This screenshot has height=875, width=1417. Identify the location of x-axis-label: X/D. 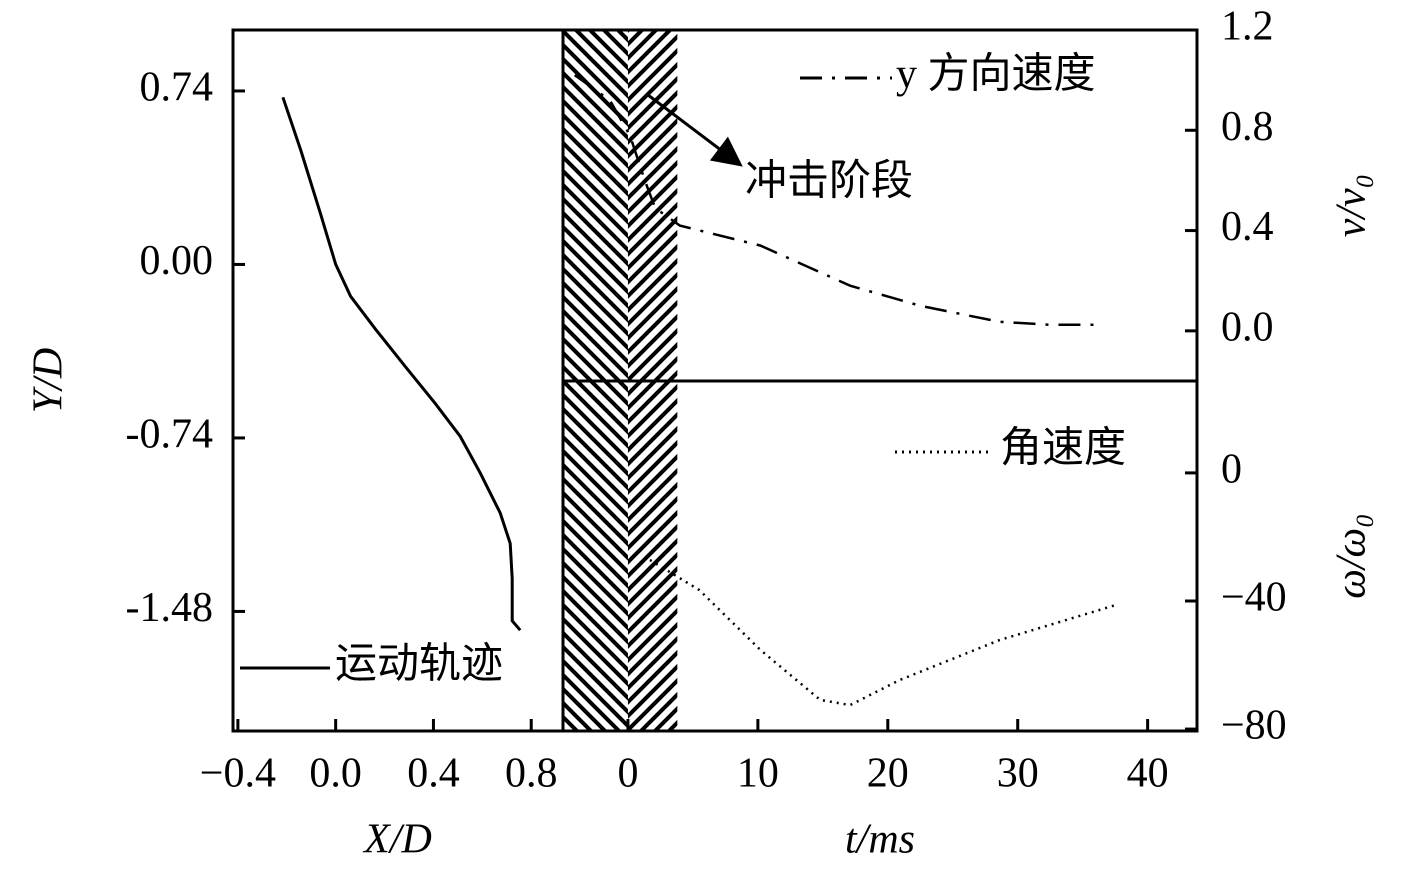
(397, 840).